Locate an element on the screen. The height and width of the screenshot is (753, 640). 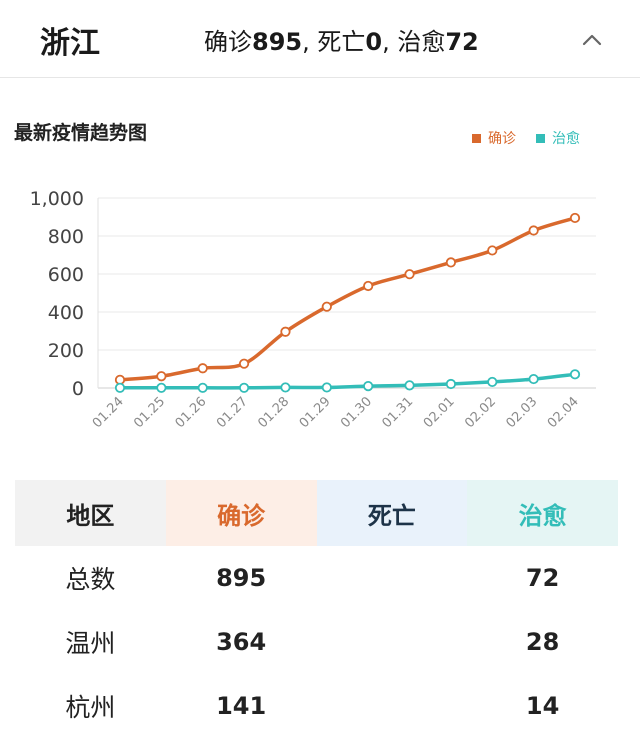
cell-confirmed: 364 is located at coordinates (241, 642).